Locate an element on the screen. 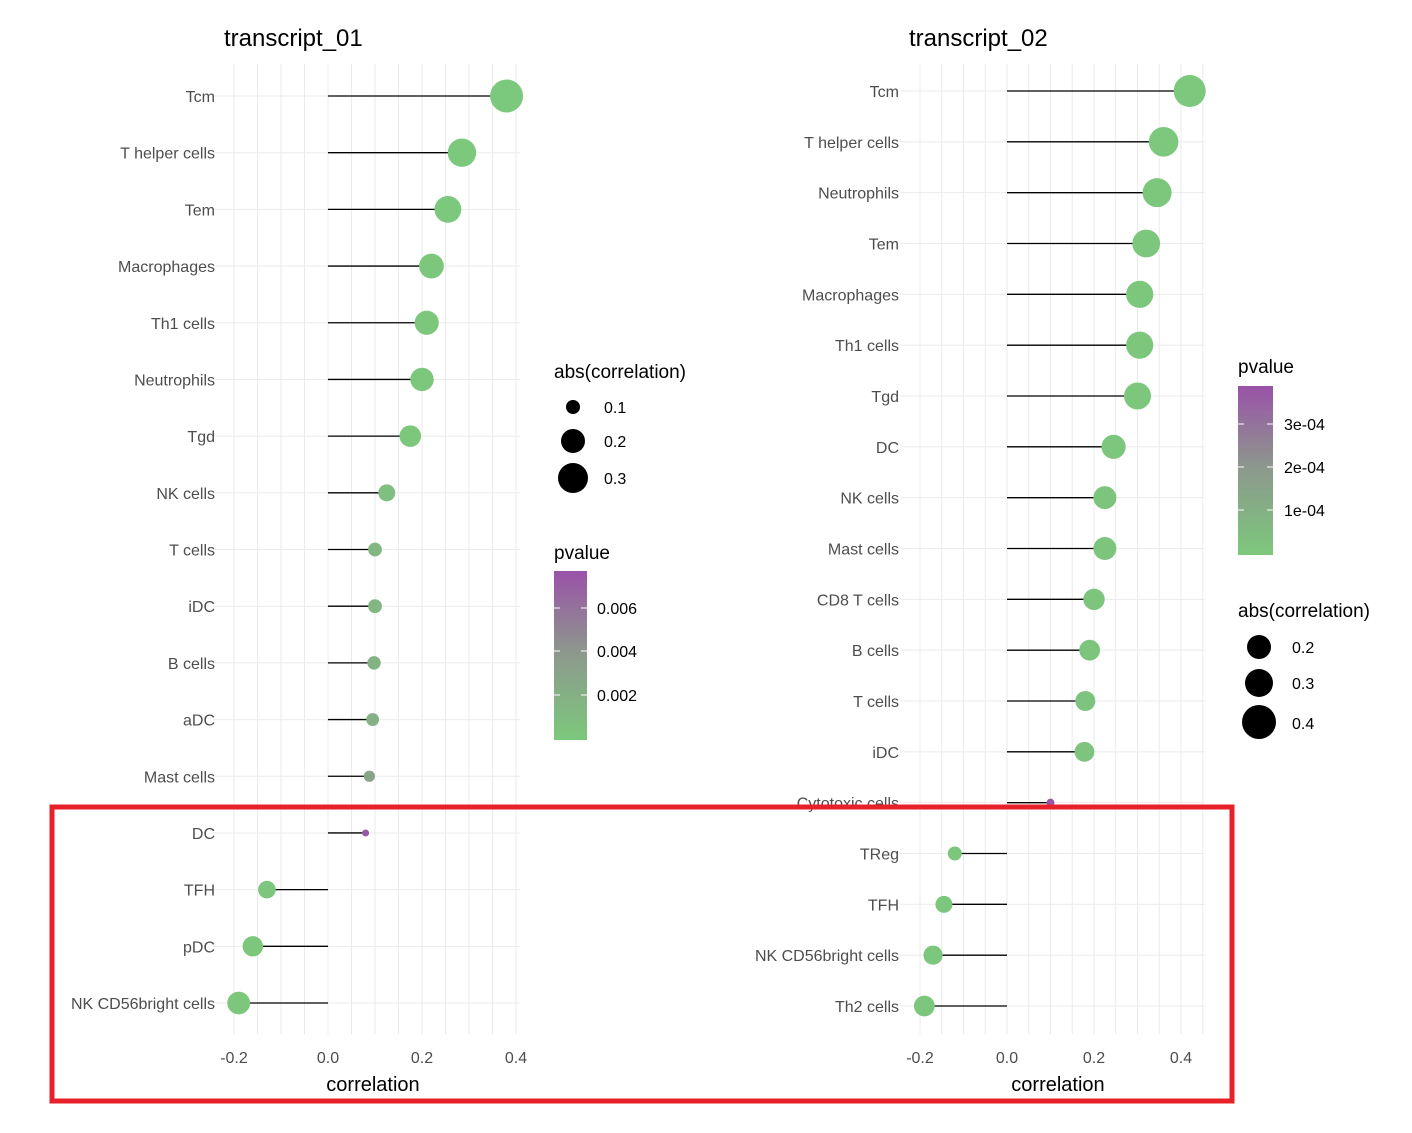 Image resolution: width=1412 pixels, height=1133 pixels. size-legend-title-2: abs(correlation) is located at coordinates (1304, 611).